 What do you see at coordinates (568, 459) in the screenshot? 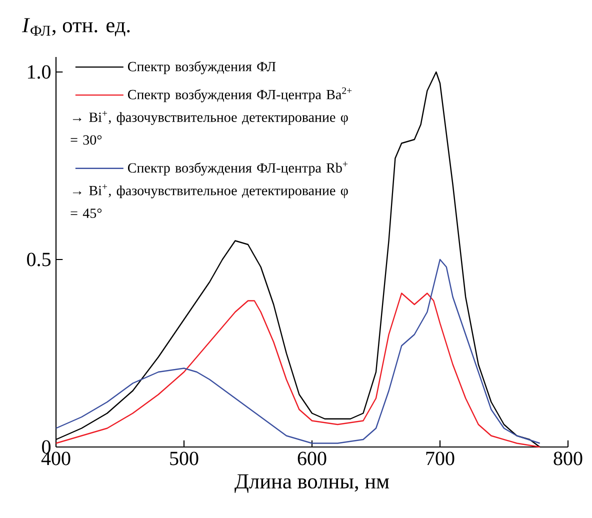
I see `x-tick-label: 800` at bounding box center [568, 459].